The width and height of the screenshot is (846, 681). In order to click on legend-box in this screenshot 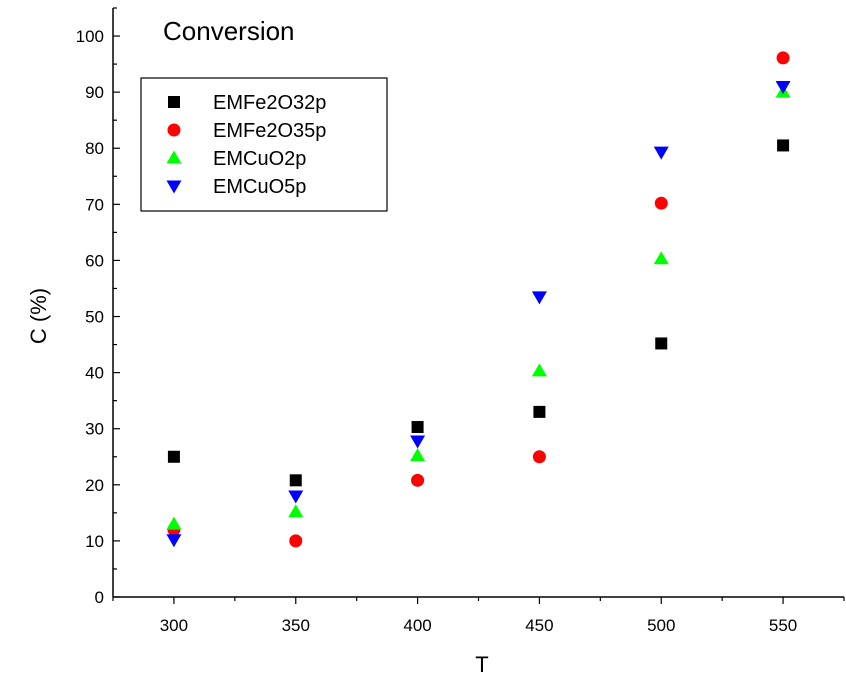, I will do `click(264, 144)`.